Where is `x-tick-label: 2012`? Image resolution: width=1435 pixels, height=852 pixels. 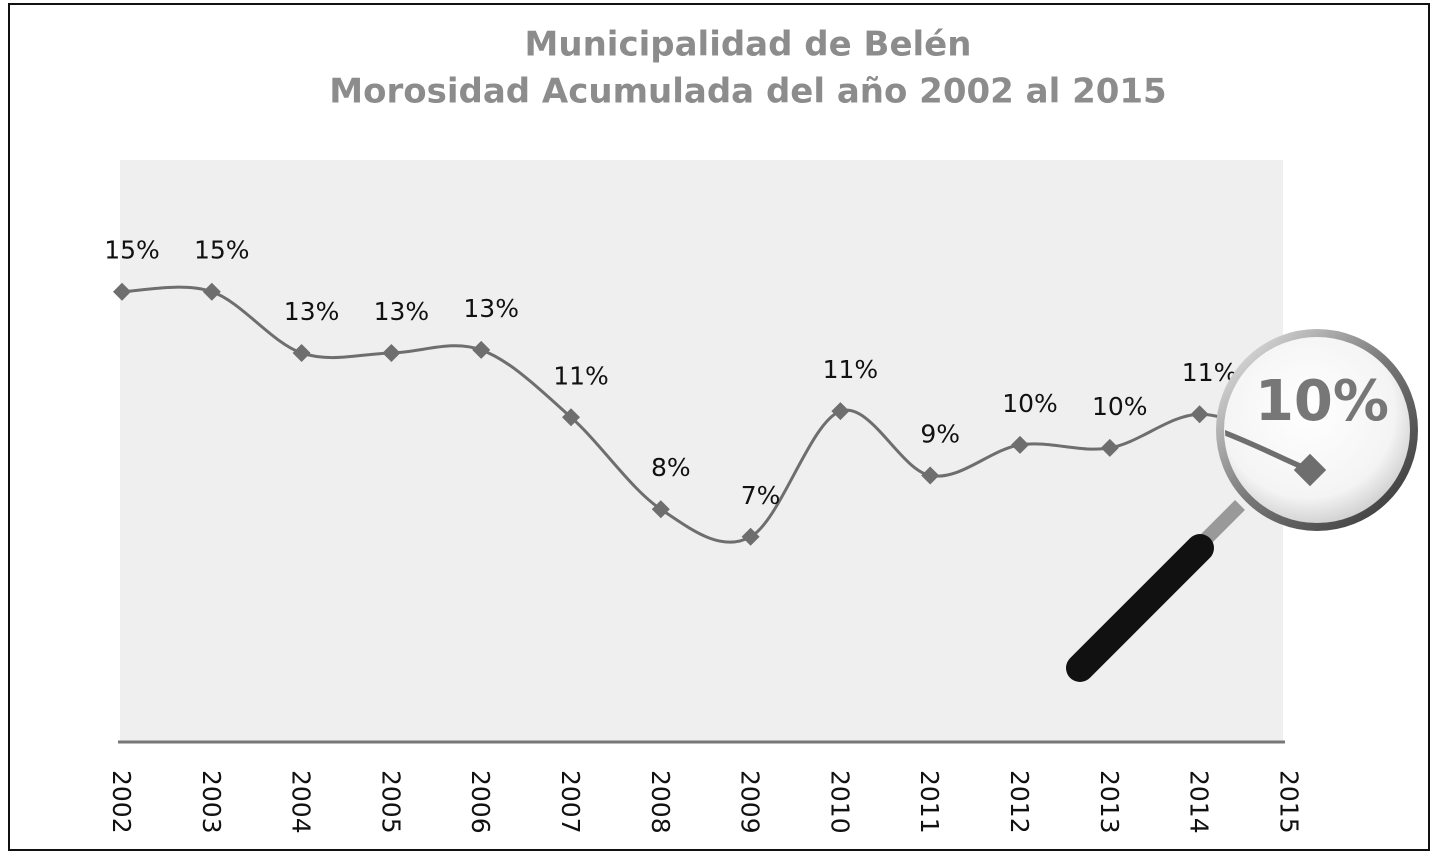 x-tick-label: 2012 is located at coordinates (1019, 802).